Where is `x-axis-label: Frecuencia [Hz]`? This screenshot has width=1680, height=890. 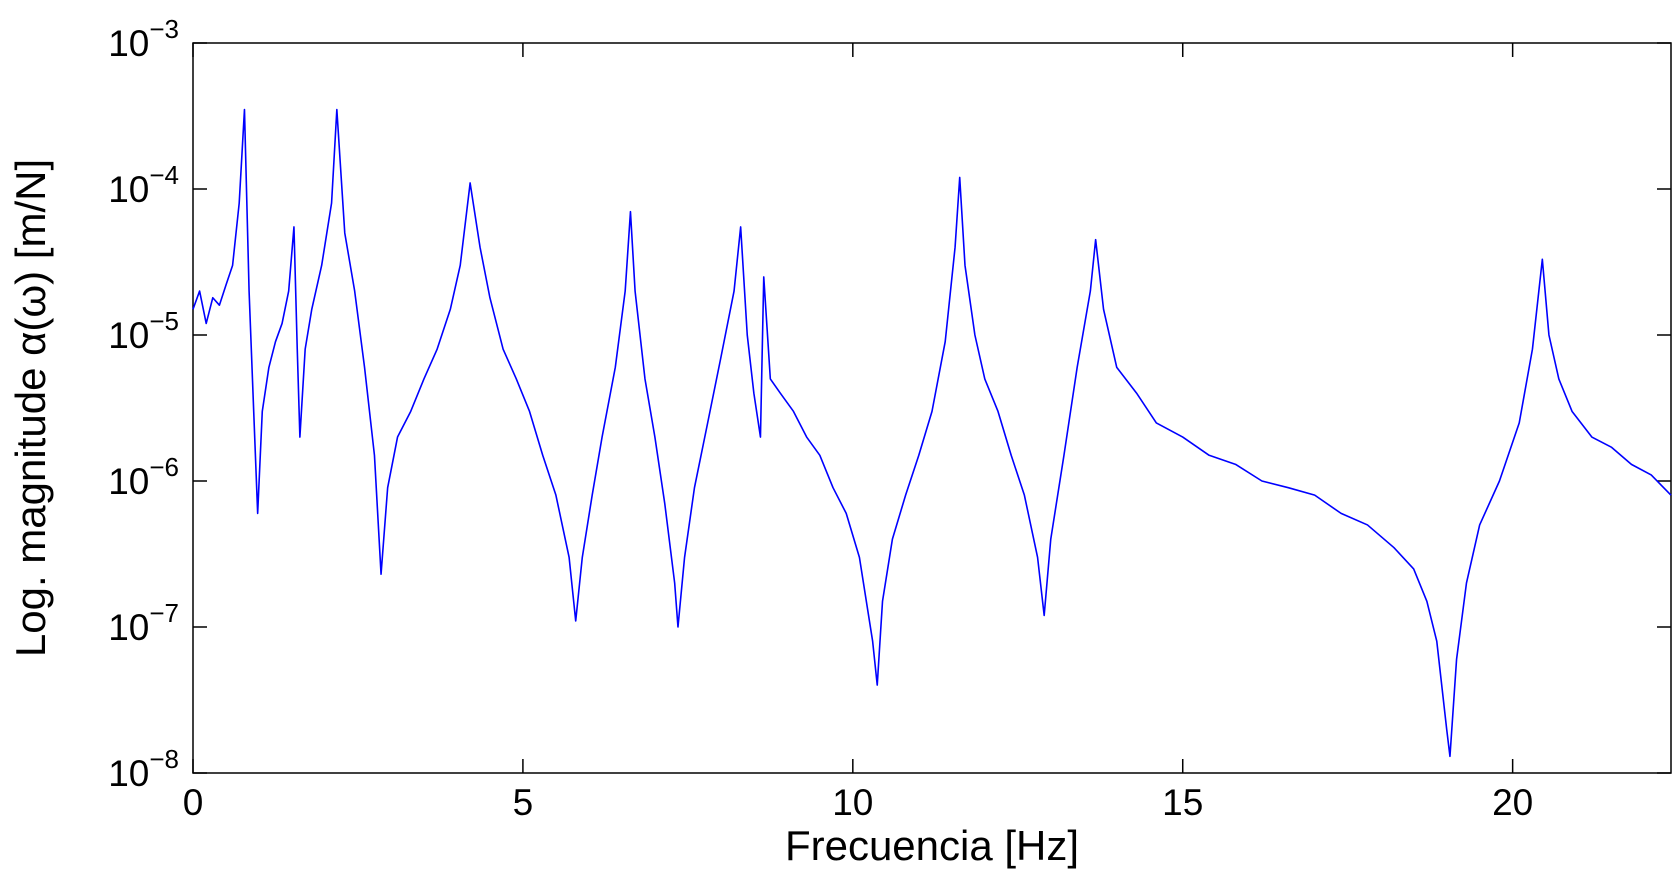
x-axis-label: Frecuencia [Hz] is located at coordinates (932, 845).